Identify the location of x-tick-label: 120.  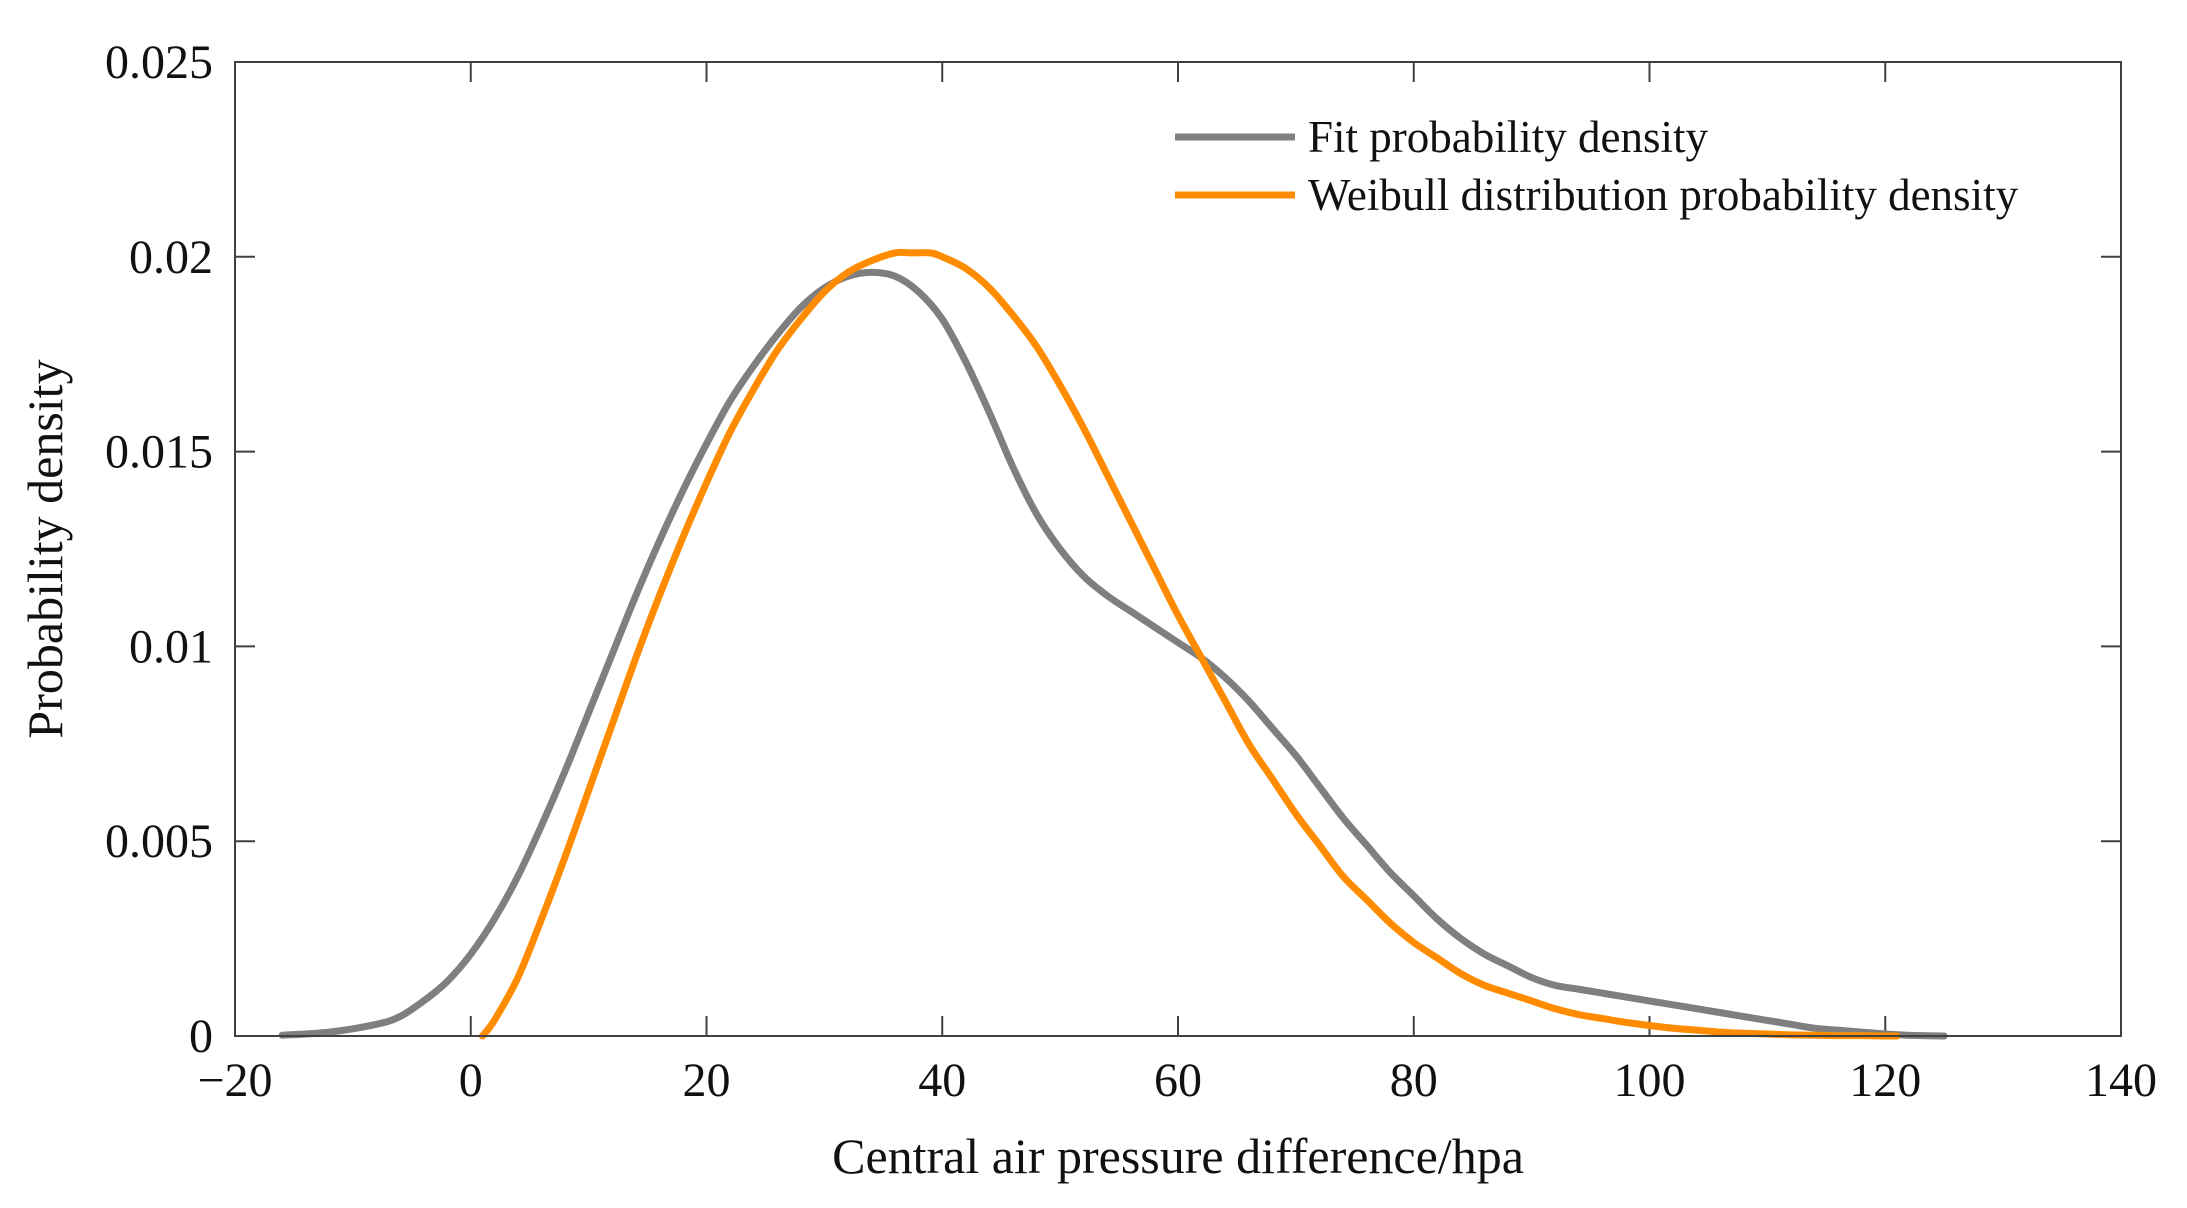
(1885, 1080).